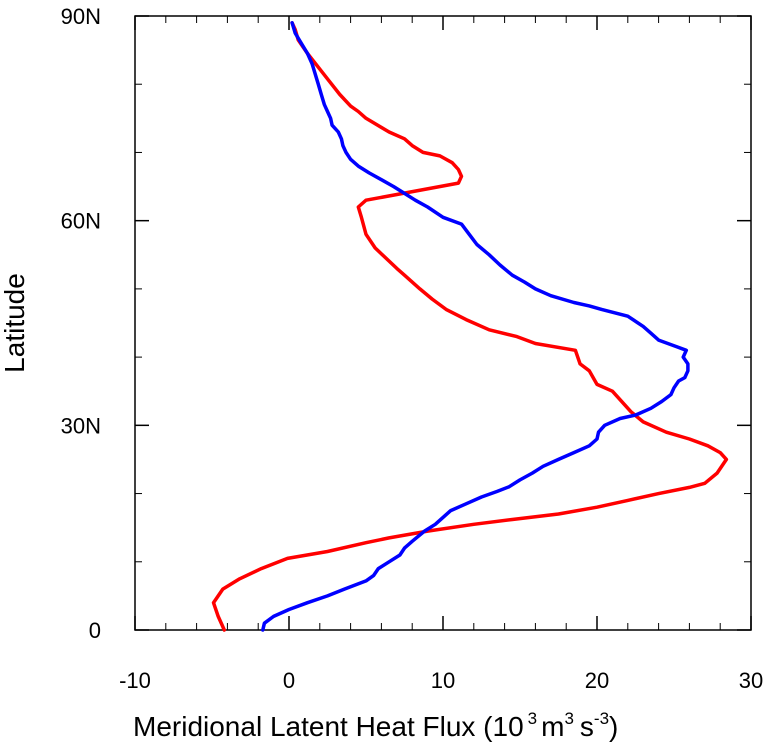 This screenshot has width=768, height=746. Describe the element at coordinates (81, 221) in the screenshot. I see `y-tick-label: 60N` at that location.